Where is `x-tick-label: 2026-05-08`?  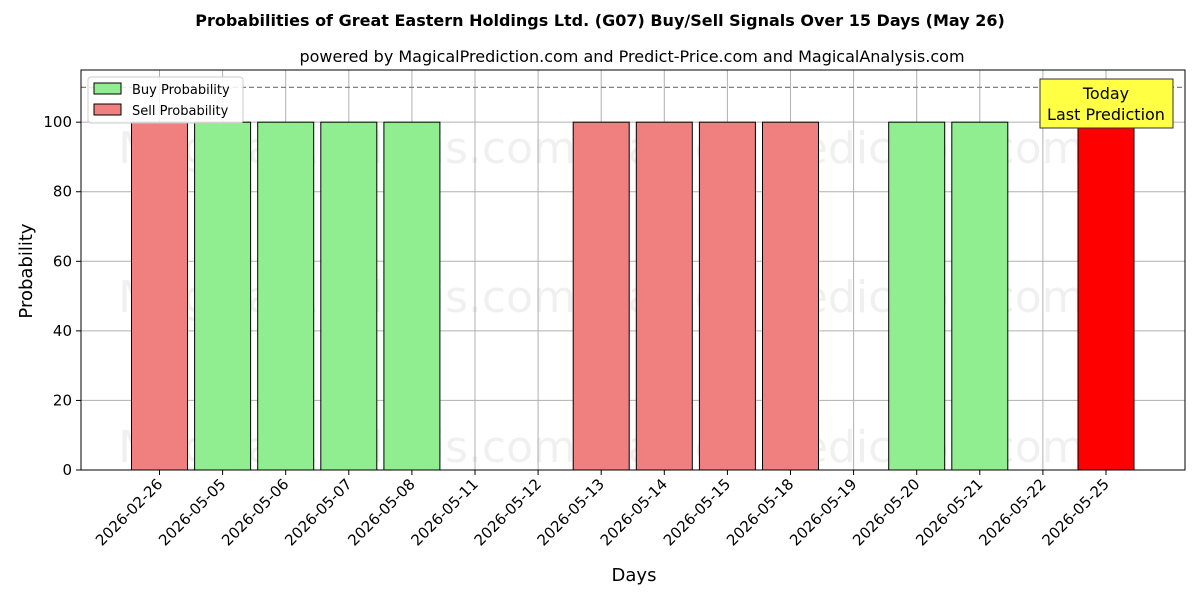 x-tick-label: 2026-05-08 is located at coordinates (381, 512).